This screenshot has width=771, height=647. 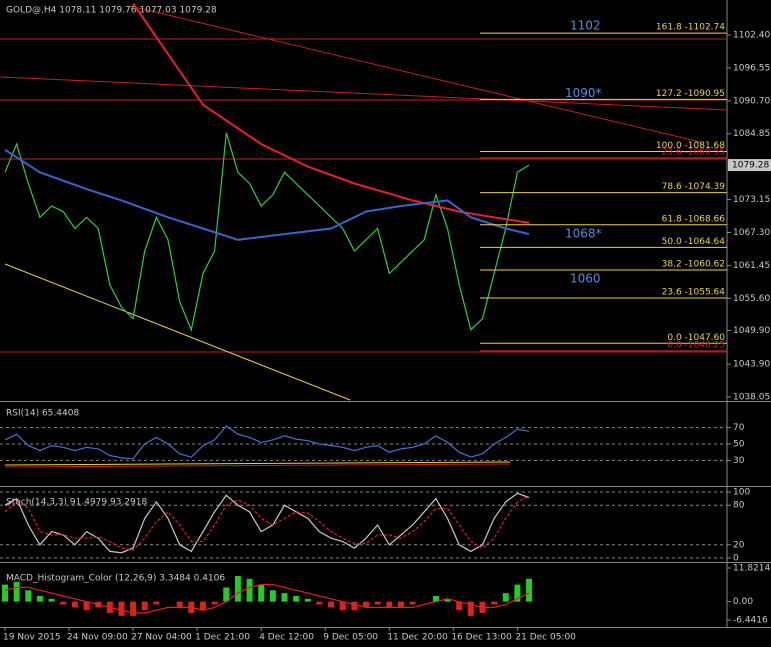 What do you see at coordinates (583, 93) in the screenshot?
I see `level-annotation: 1090*` at bounding box center [583, 93].